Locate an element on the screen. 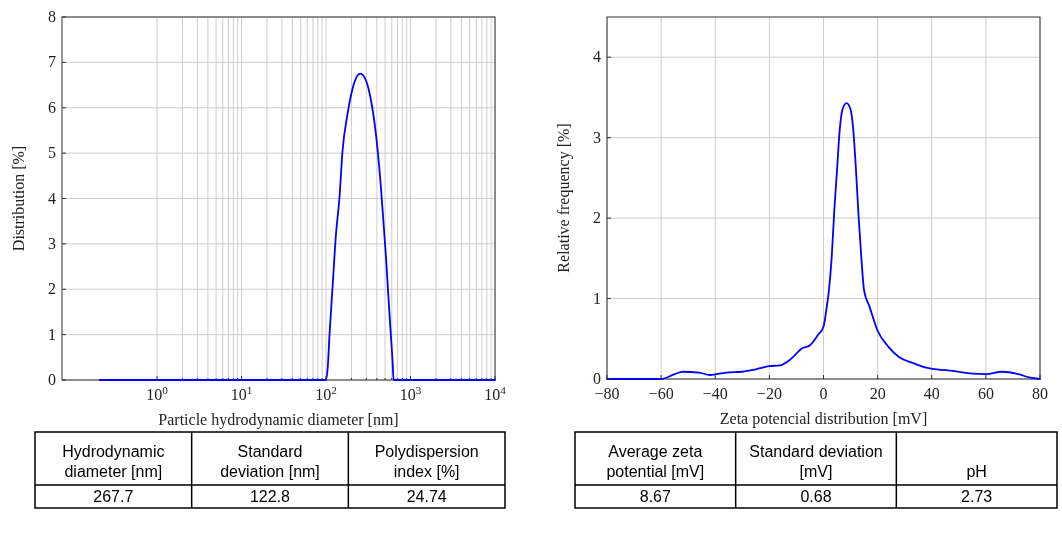 The width and height of the screenshot is (1062, 540). y-axis-title: Distribution [%] is located at coordinates (18, 198).